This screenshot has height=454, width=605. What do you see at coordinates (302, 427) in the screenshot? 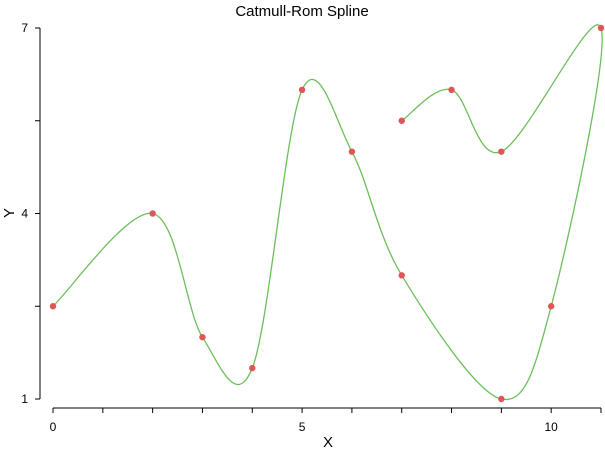
I see `x-tick-label: 5` at bounding box center [302, 427].